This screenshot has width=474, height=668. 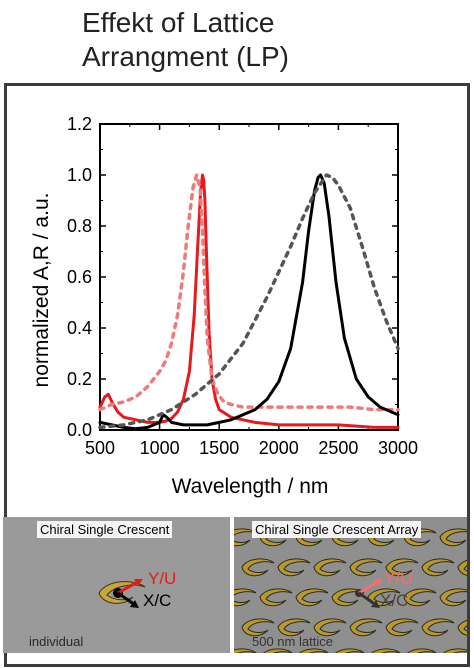 I want to click on x-tick-label: 3000, so click(x=398, y=448).